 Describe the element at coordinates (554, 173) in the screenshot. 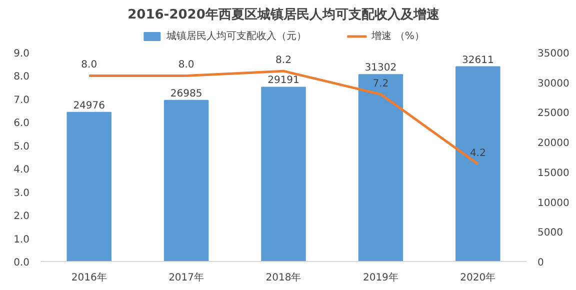

I see `y2-tick-label: 15000` at that location.